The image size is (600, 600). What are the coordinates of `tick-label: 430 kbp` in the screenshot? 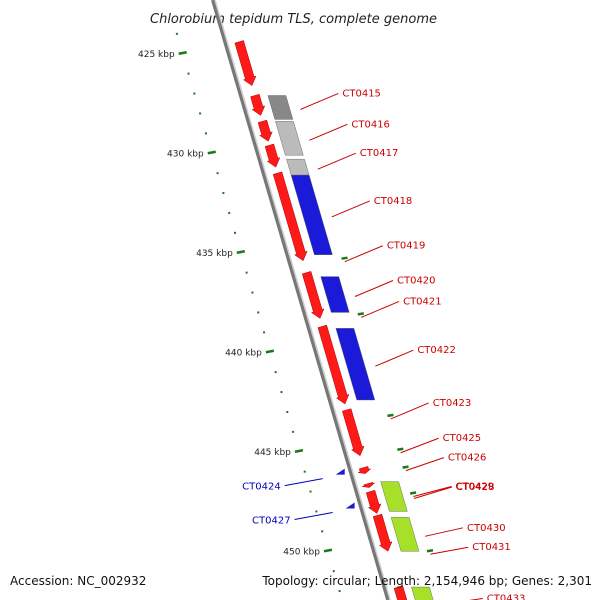 It's located at (185, 154).